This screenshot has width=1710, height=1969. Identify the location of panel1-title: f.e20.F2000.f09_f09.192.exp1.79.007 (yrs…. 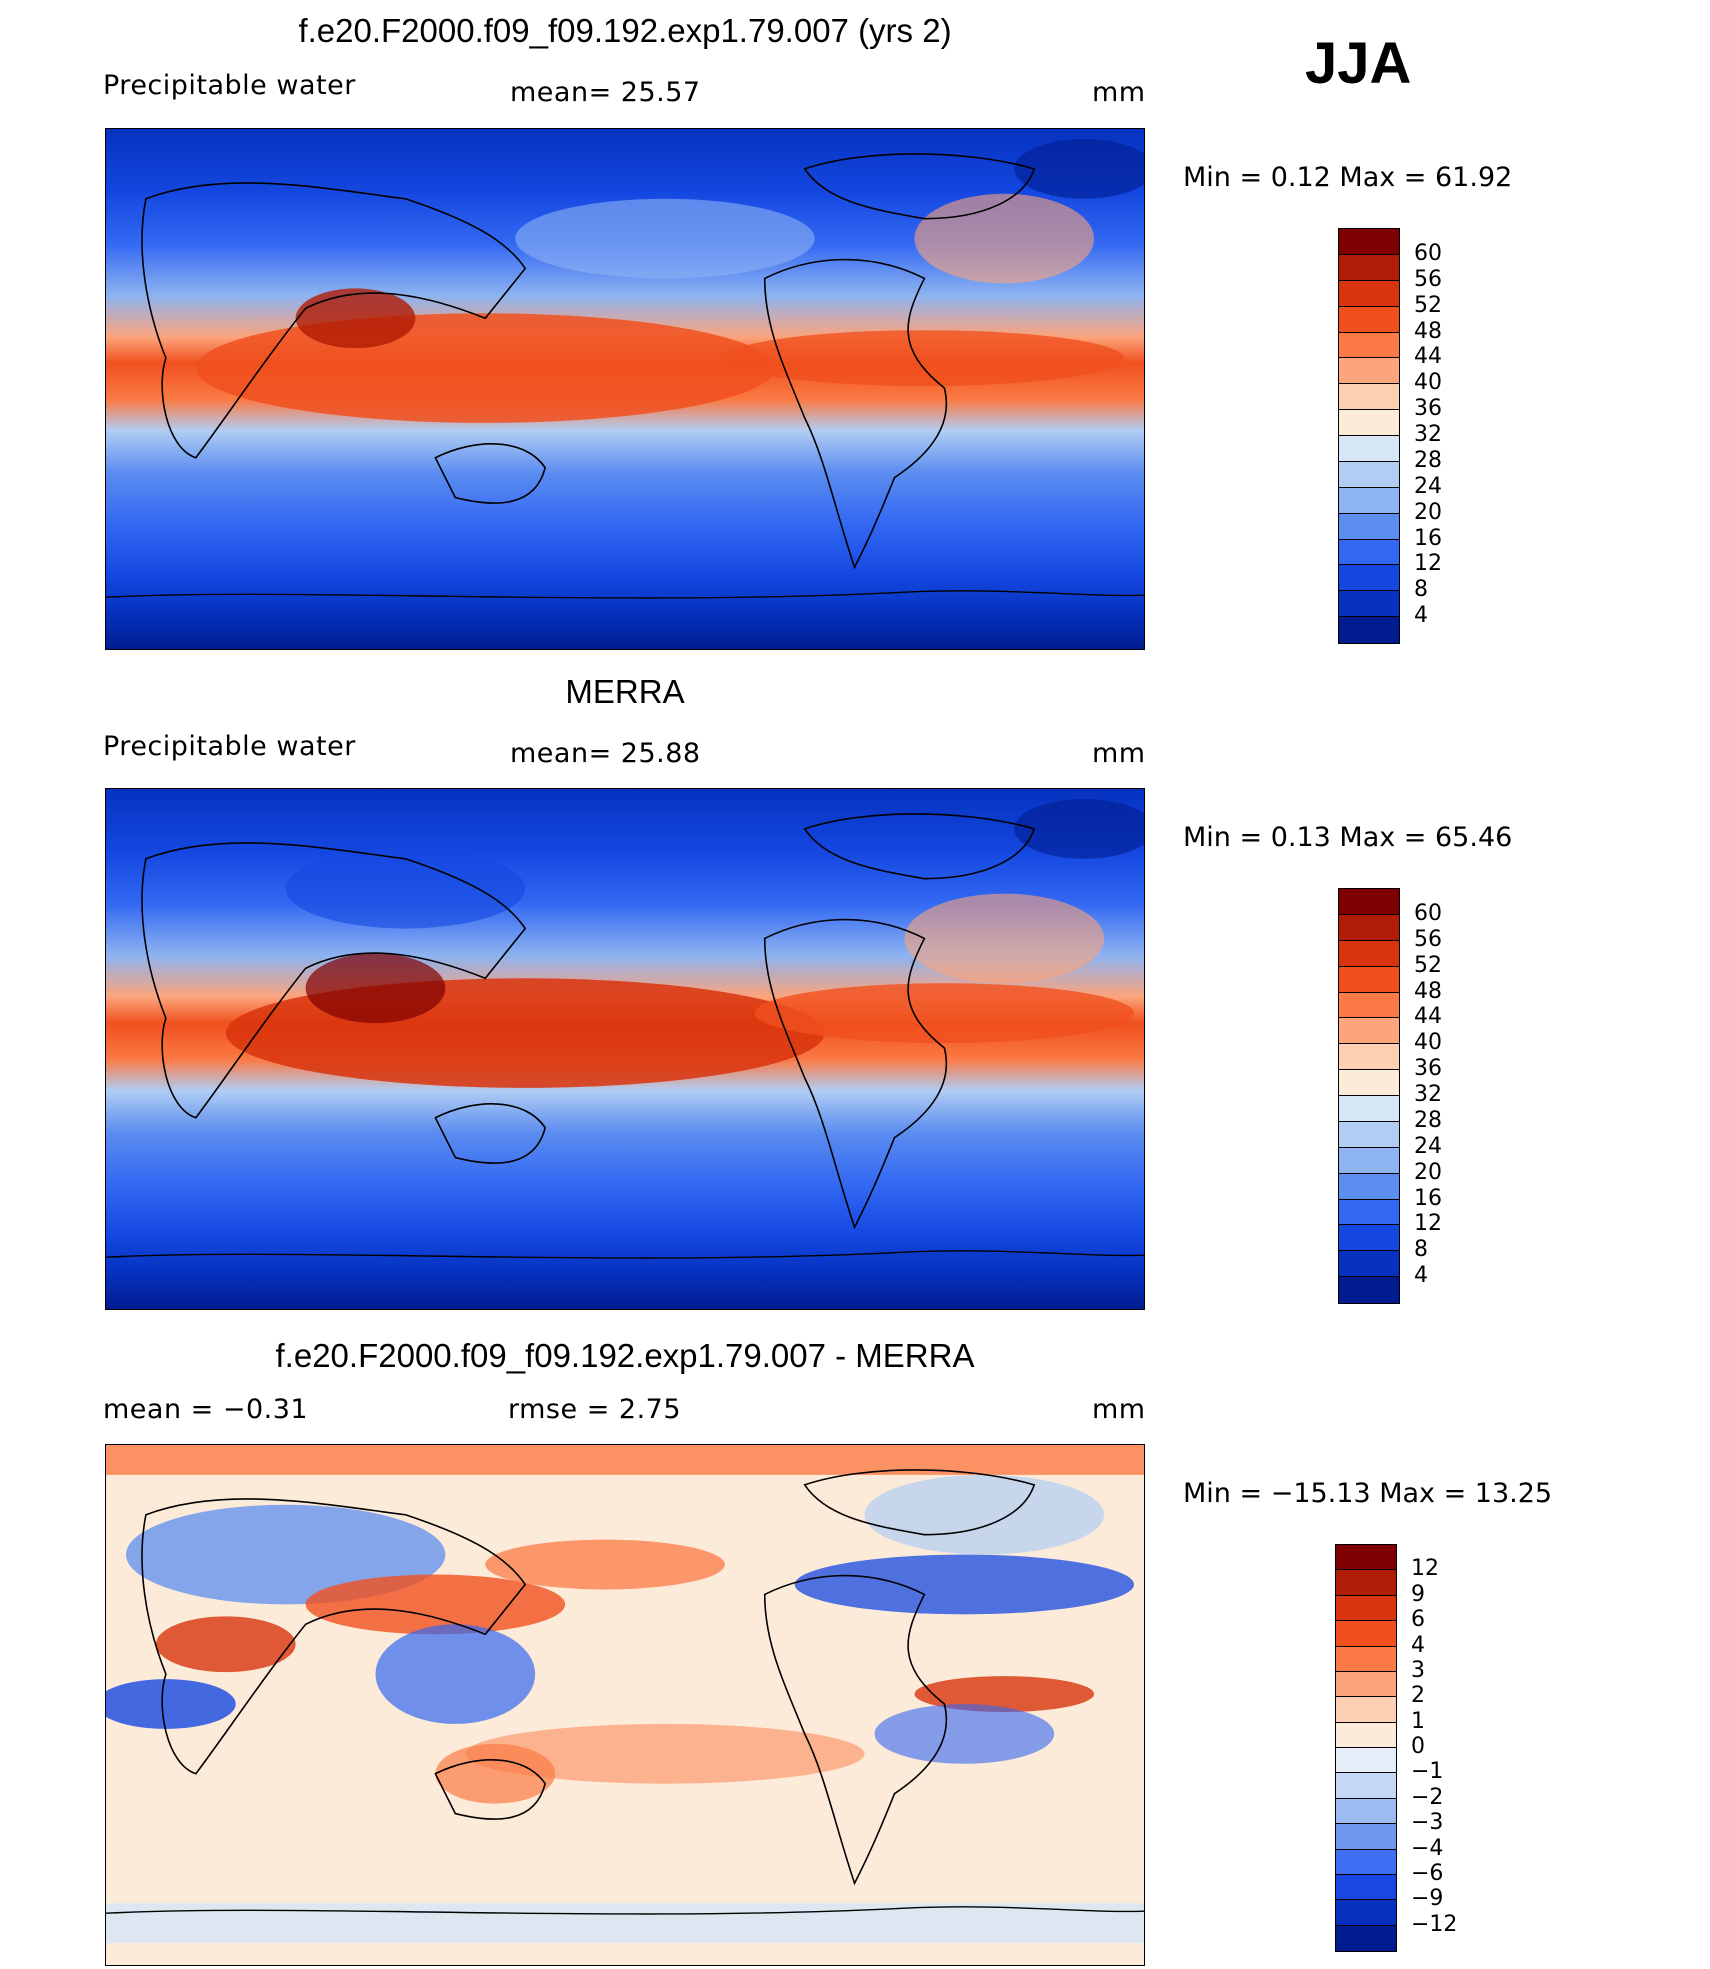
(625, 30).